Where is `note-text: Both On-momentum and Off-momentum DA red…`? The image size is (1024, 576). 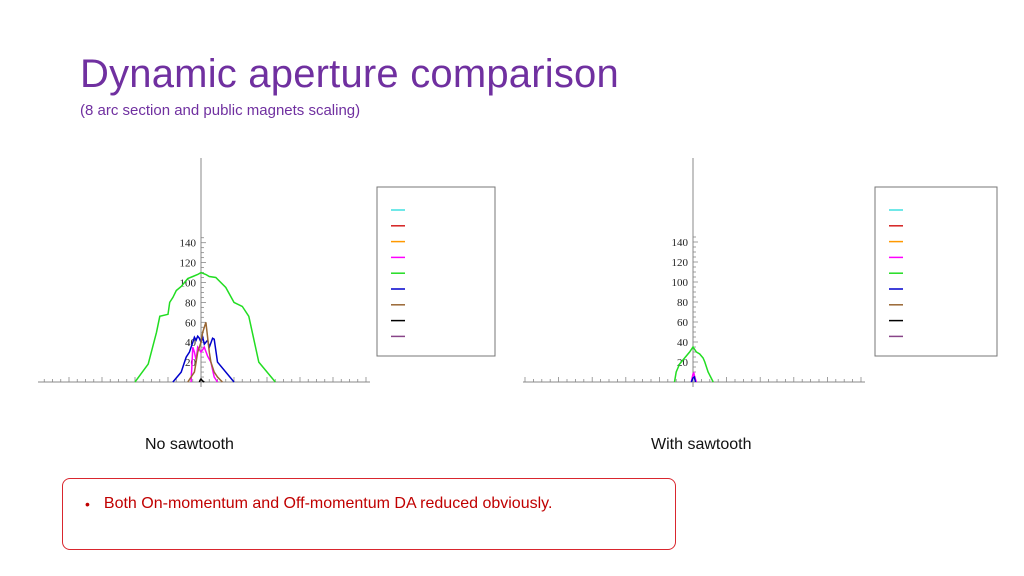 note-text: Both On-momentum and Off-momentum DA red… is located at coordinates (328, 503).